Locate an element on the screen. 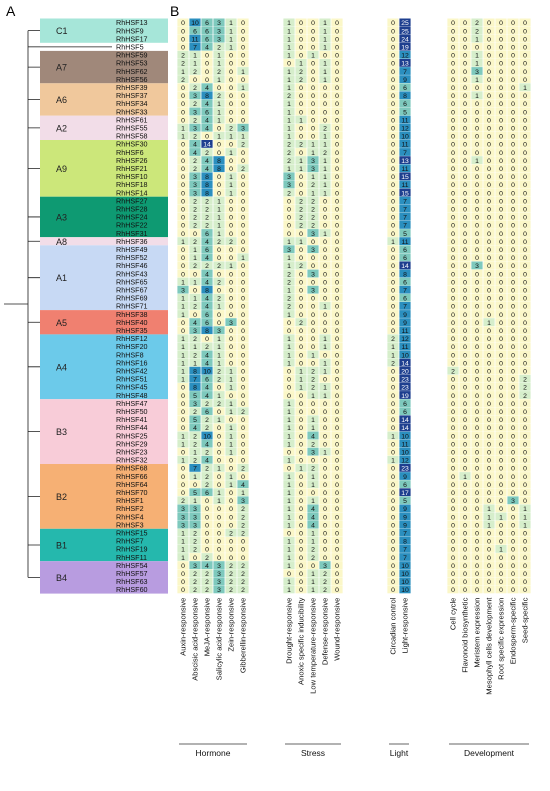 The height and width of the screenshot is (791, 550). panel-a-label: A is located at coordinates (11, 11).